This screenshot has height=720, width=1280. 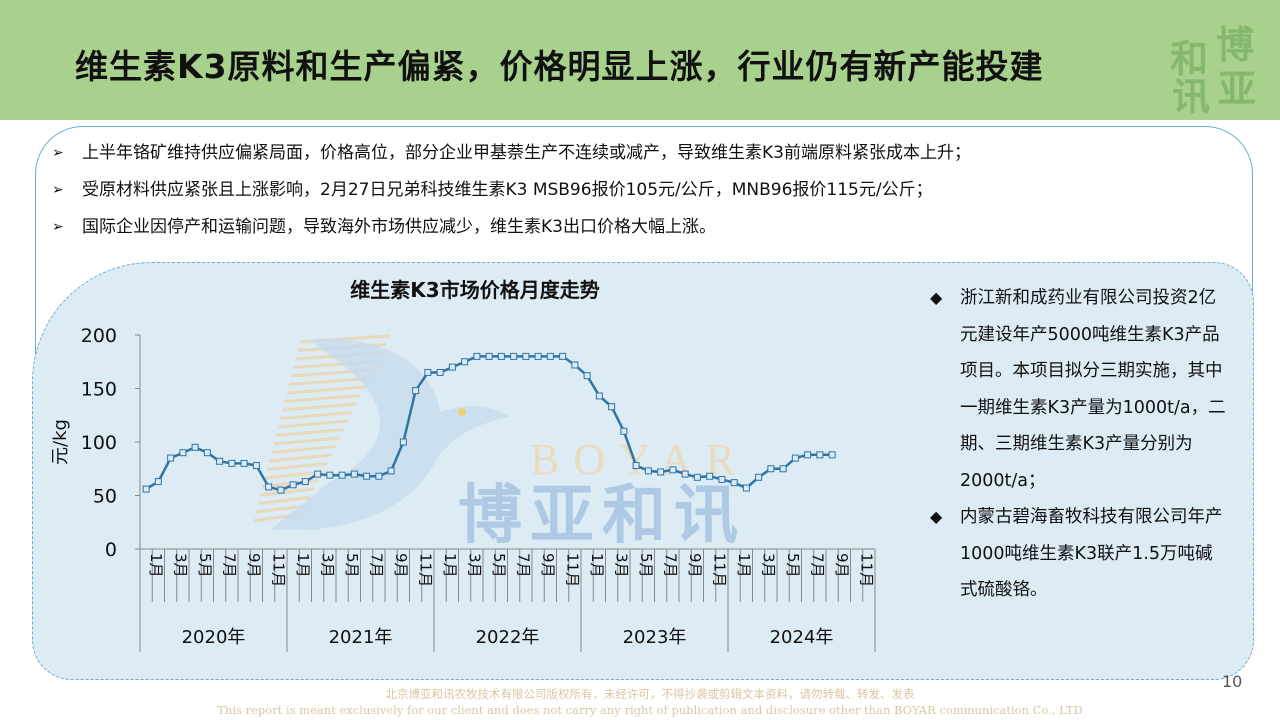 I want to click on year-label: 2022年, so click(x=508, y=637).